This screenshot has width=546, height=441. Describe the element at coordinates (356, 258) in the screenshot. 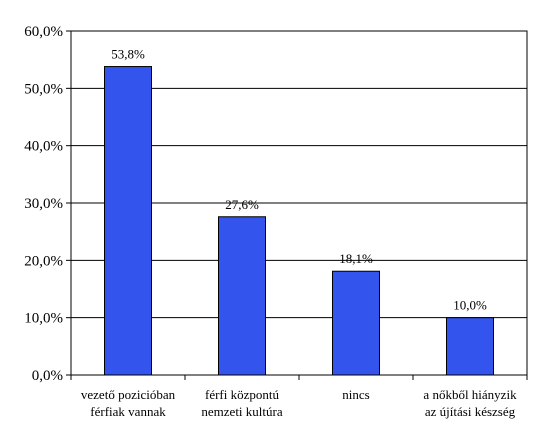

I see `data-label: 18,1%` at that location.